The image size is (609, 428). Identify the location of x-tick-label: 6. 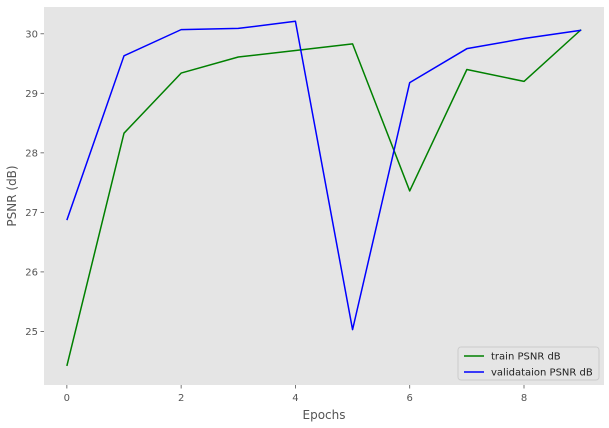
(410, 398).